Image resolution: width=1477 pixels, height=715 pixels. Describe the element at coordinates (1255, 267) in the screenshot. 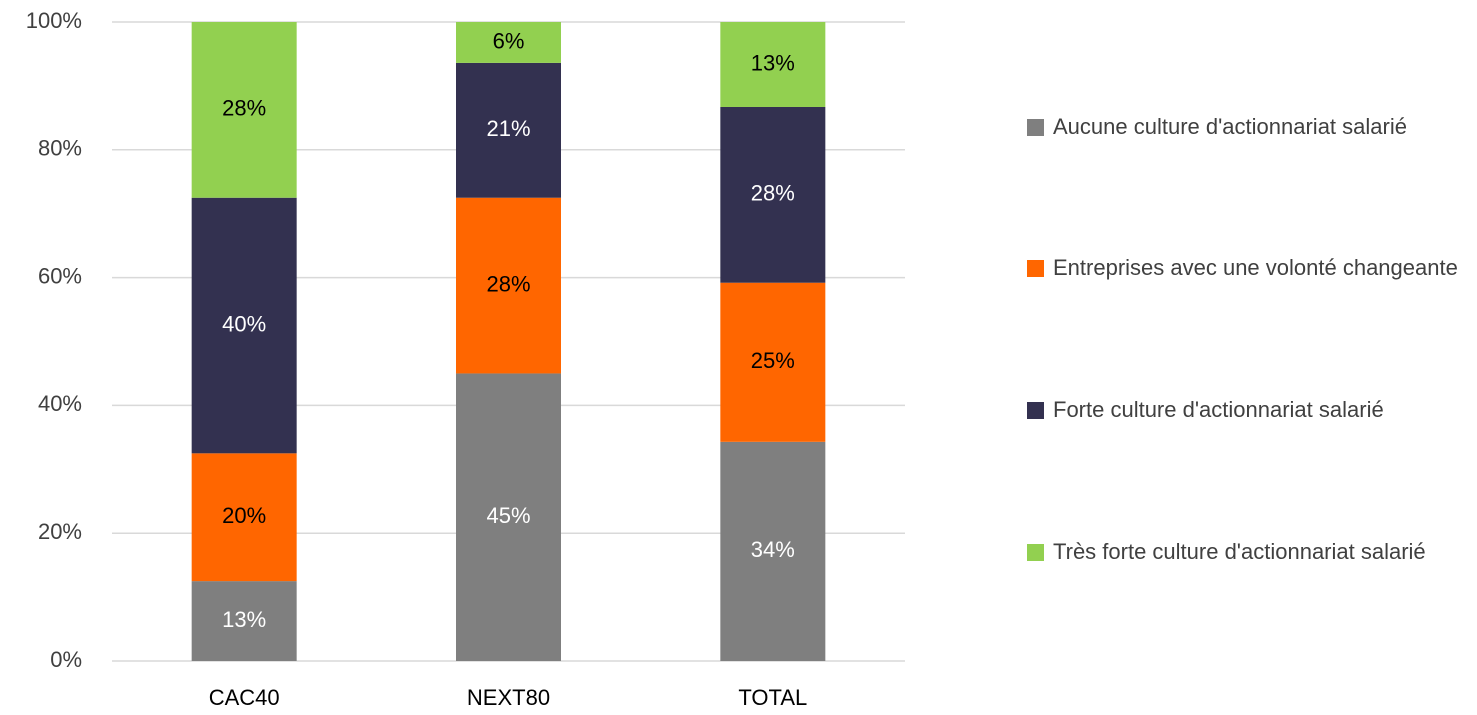

I see `legend-label: Entreprises avec une volonté changeante` at that location.